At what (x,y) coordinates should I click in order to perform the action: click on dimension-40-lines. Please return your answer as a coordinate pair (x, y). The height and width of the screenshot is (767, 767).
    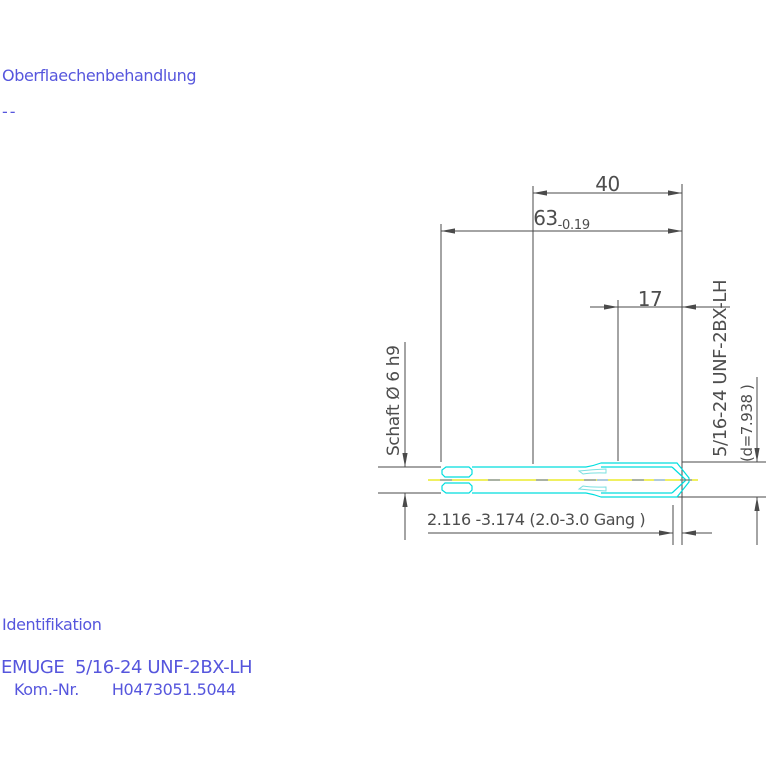
    Looking at the image, I should click on (607, 364).